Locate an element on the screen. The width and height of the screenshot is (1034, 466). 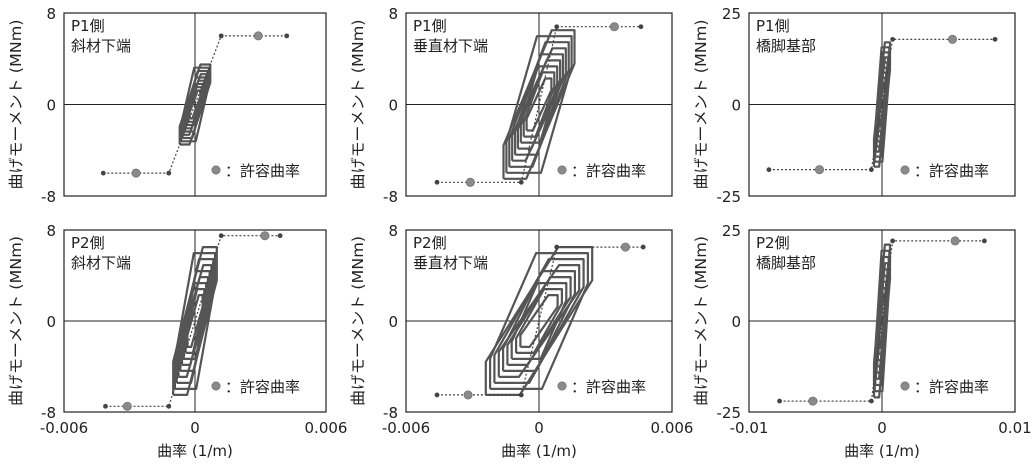
panel-title-line: P1側 is located at coordinates (430, 26).